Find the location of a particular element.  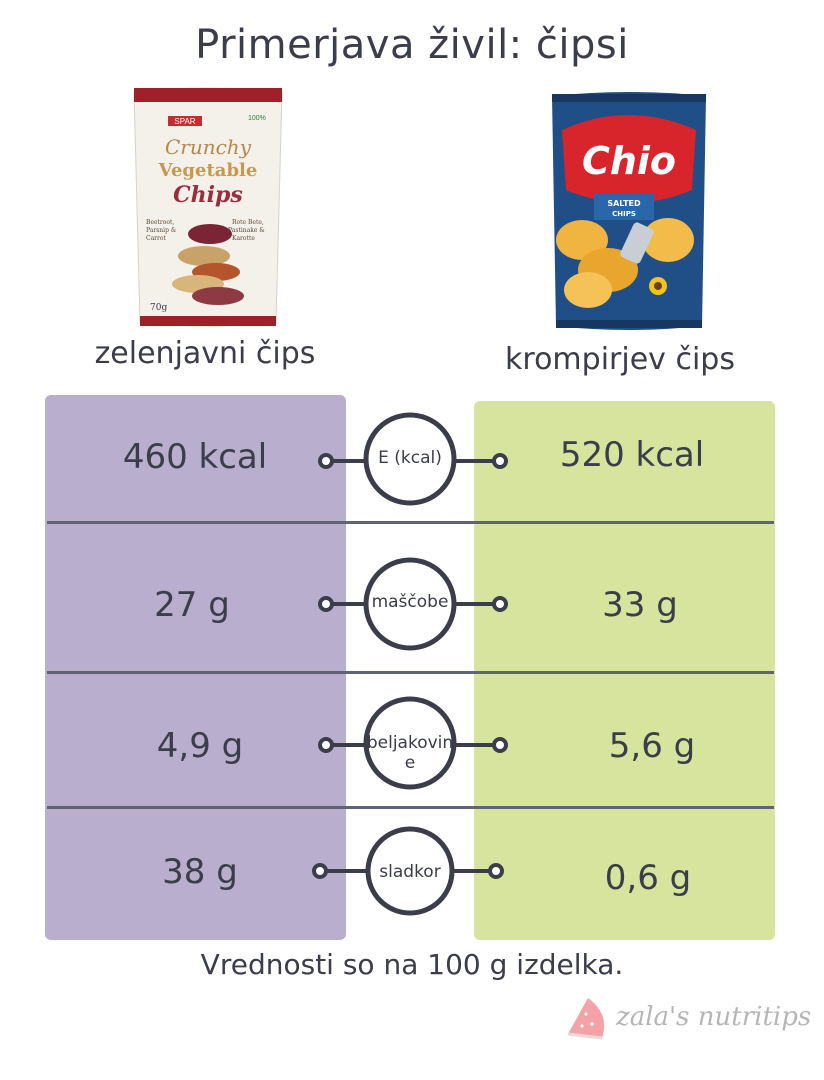

page-title: Primerjava živil: čipsi is located at coordinates (412, 45).